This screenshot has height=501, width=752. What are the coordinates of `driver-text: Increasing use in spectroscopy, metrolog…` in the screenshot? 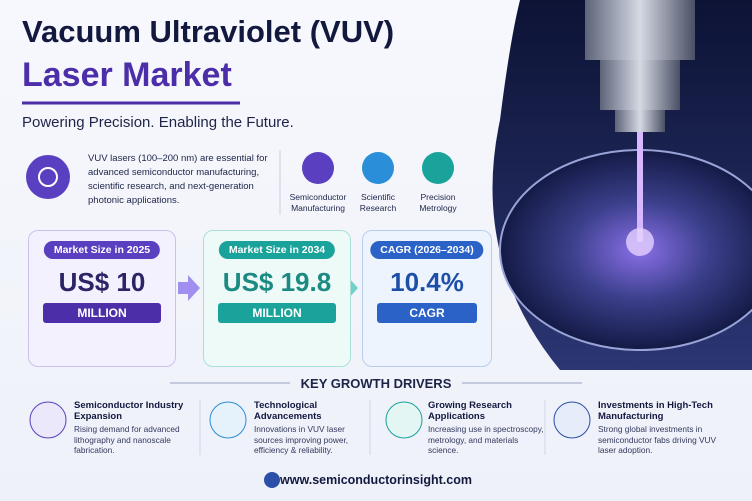 It's located at (486, 439).